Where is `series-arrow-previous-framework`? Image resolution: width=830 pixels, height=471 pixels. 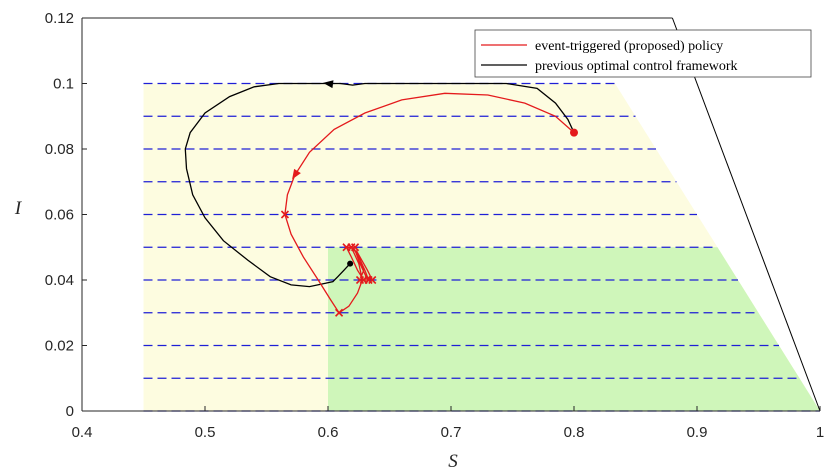 series-arrow-previous-framework is located at coordinates (328, 84).